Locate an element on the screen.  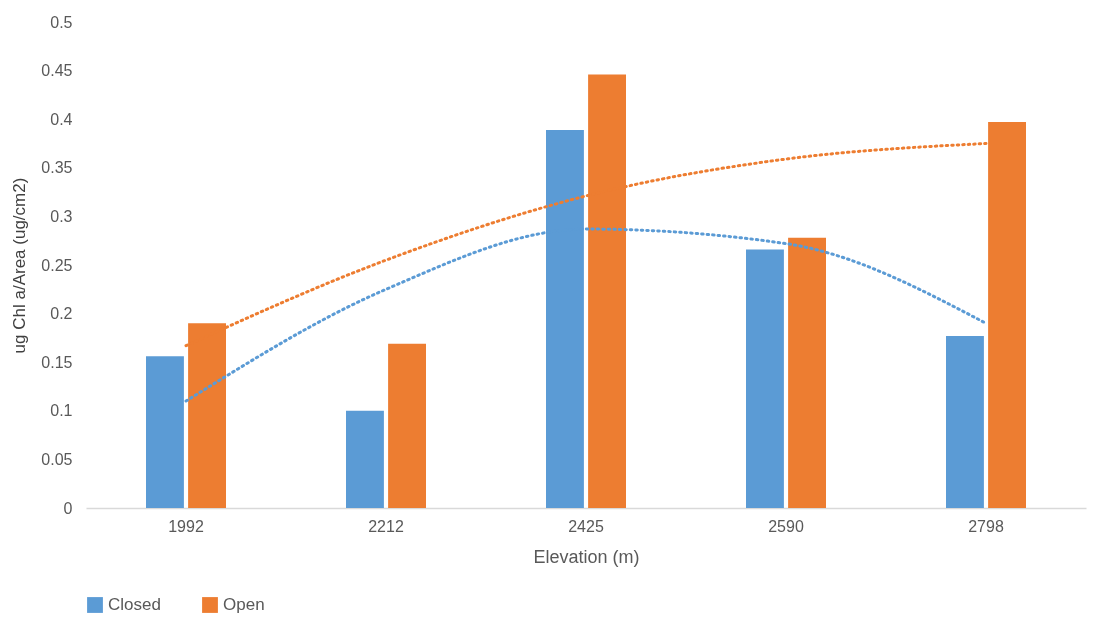
x-tick-label: 1992 is located at coordinates (186, 526).